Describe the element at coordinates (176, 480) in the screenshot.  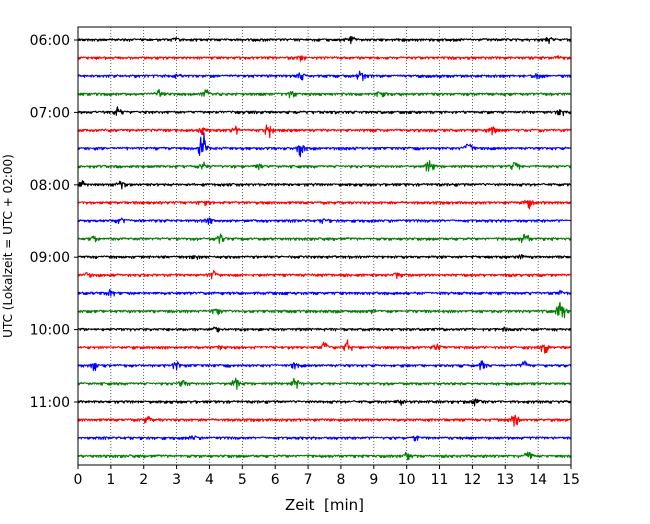
I see `x-tick-label: 3` at that location.